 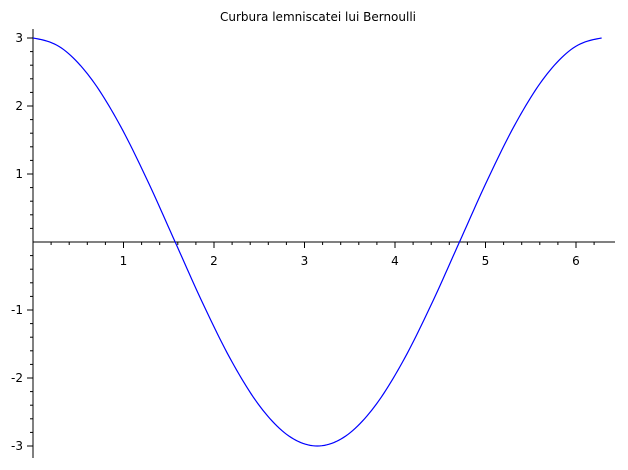 What do you see at coordinates (17, 446) in the screenshot?
I see `y-tick-label: -3` at bounding box center [17, 446].